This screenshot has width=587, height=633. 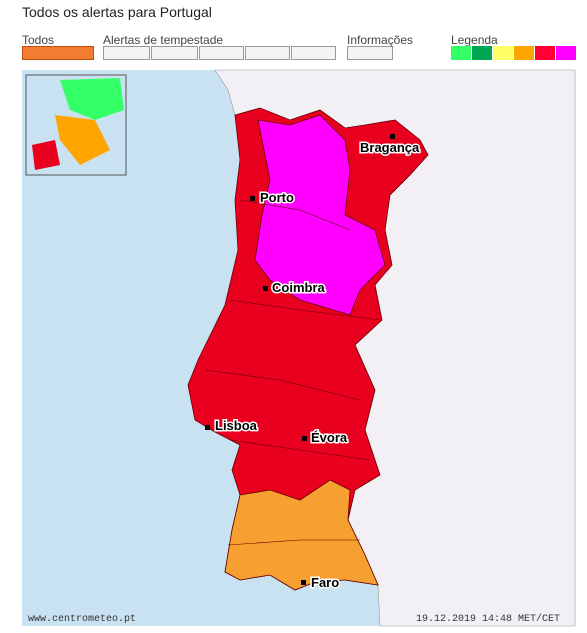 What do you see at coordinates (325, 582) in the screenshot?
I see `city-label: Faro` at bounding box center [325, 582].